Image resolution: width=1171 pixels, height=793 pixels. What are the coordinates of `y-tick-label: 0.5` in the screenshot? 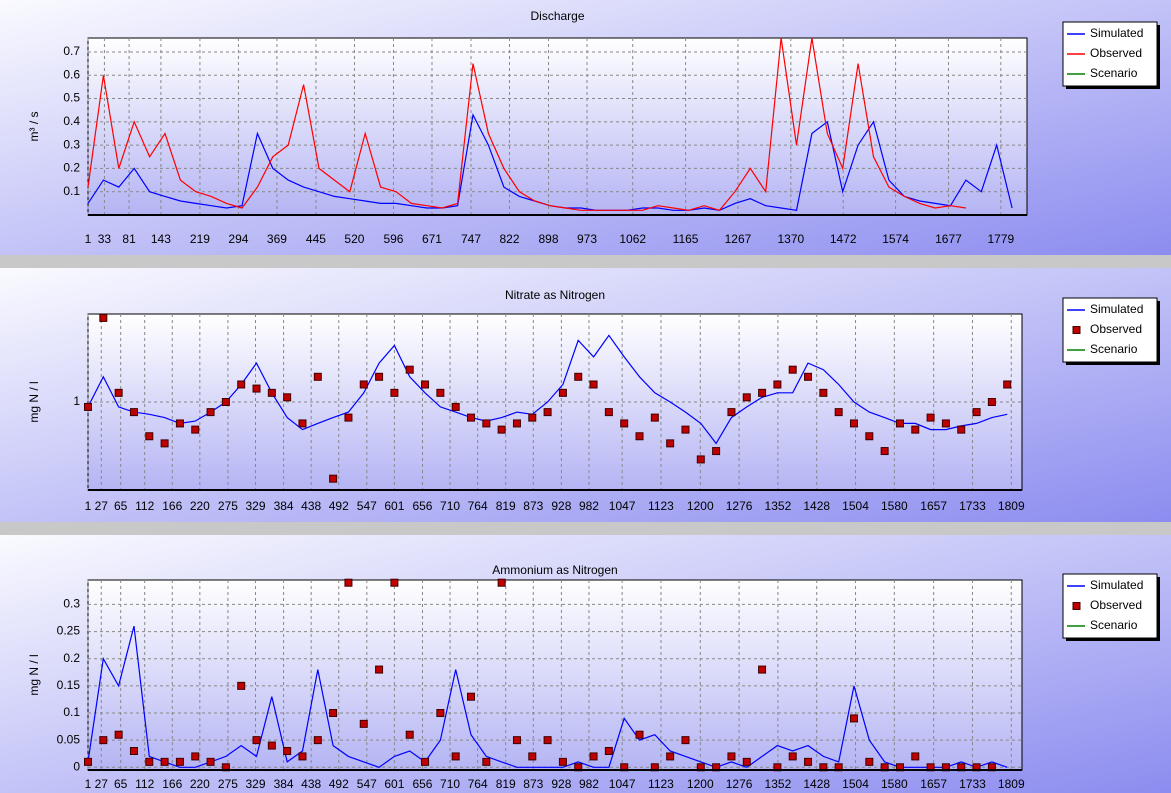 It's located at (71, 98).